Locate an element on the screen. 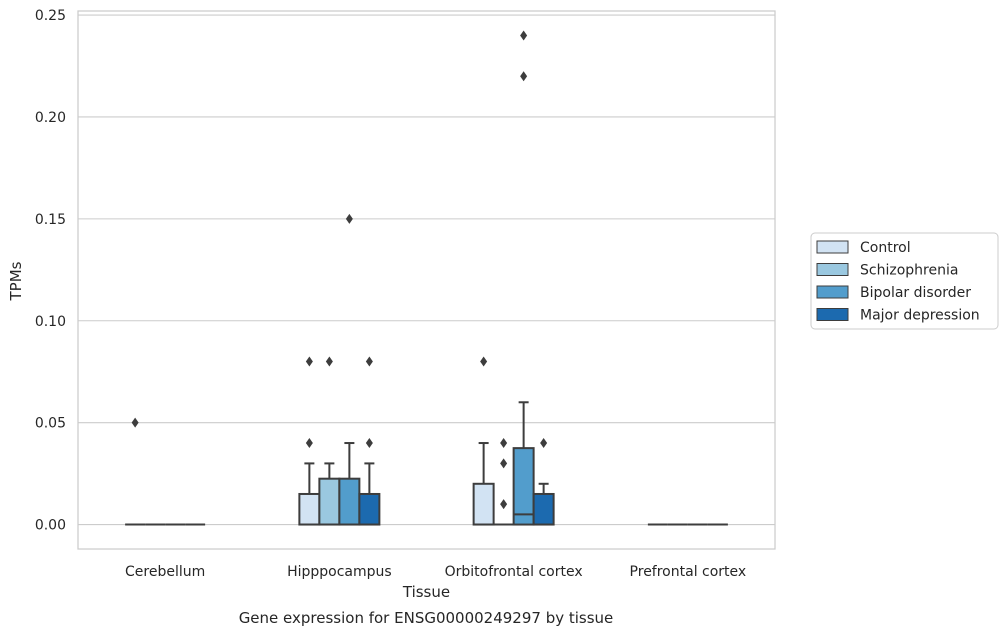  y-tick-label: 0.15 is located at coordinates (50, 220).